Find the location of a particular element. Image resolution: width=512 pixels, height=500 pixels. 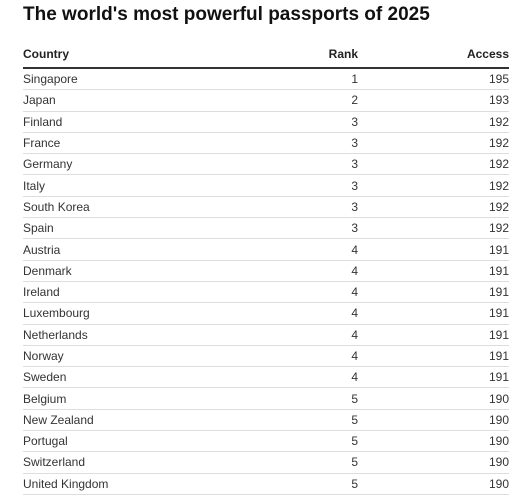

cell-country: South Korea is located at coordinates (140, 207).